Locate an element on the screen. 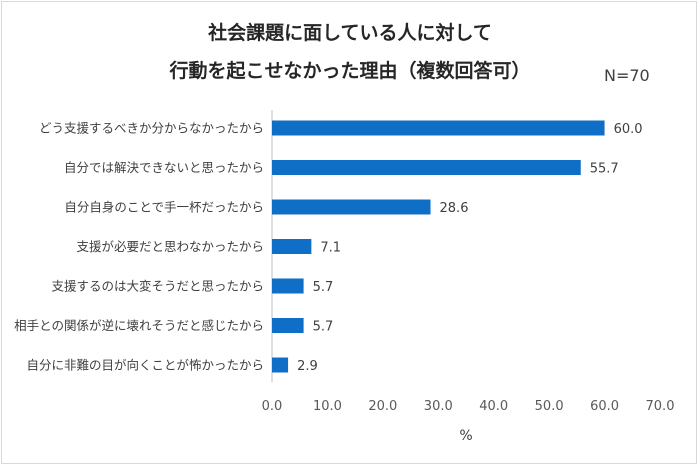 This screenshot has height=467, width=700. category-label: 支援するのは大変そうだと思ったから is located at coordinates (157, 286).